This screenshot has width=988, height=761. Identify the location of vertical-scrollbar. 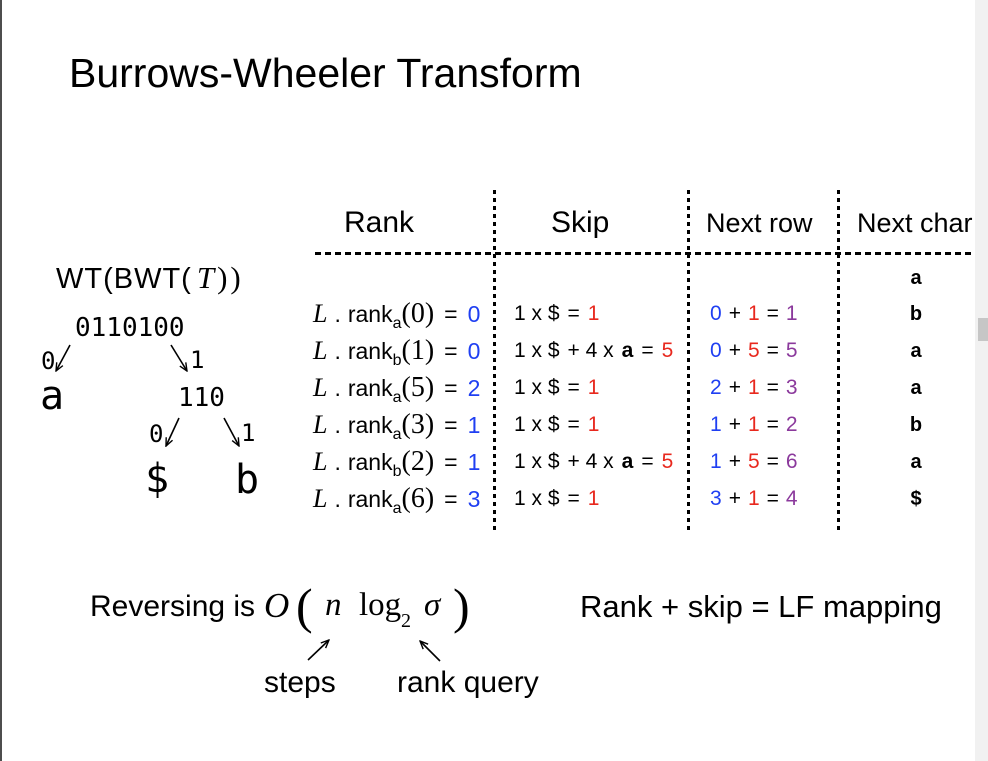
(981, 380).